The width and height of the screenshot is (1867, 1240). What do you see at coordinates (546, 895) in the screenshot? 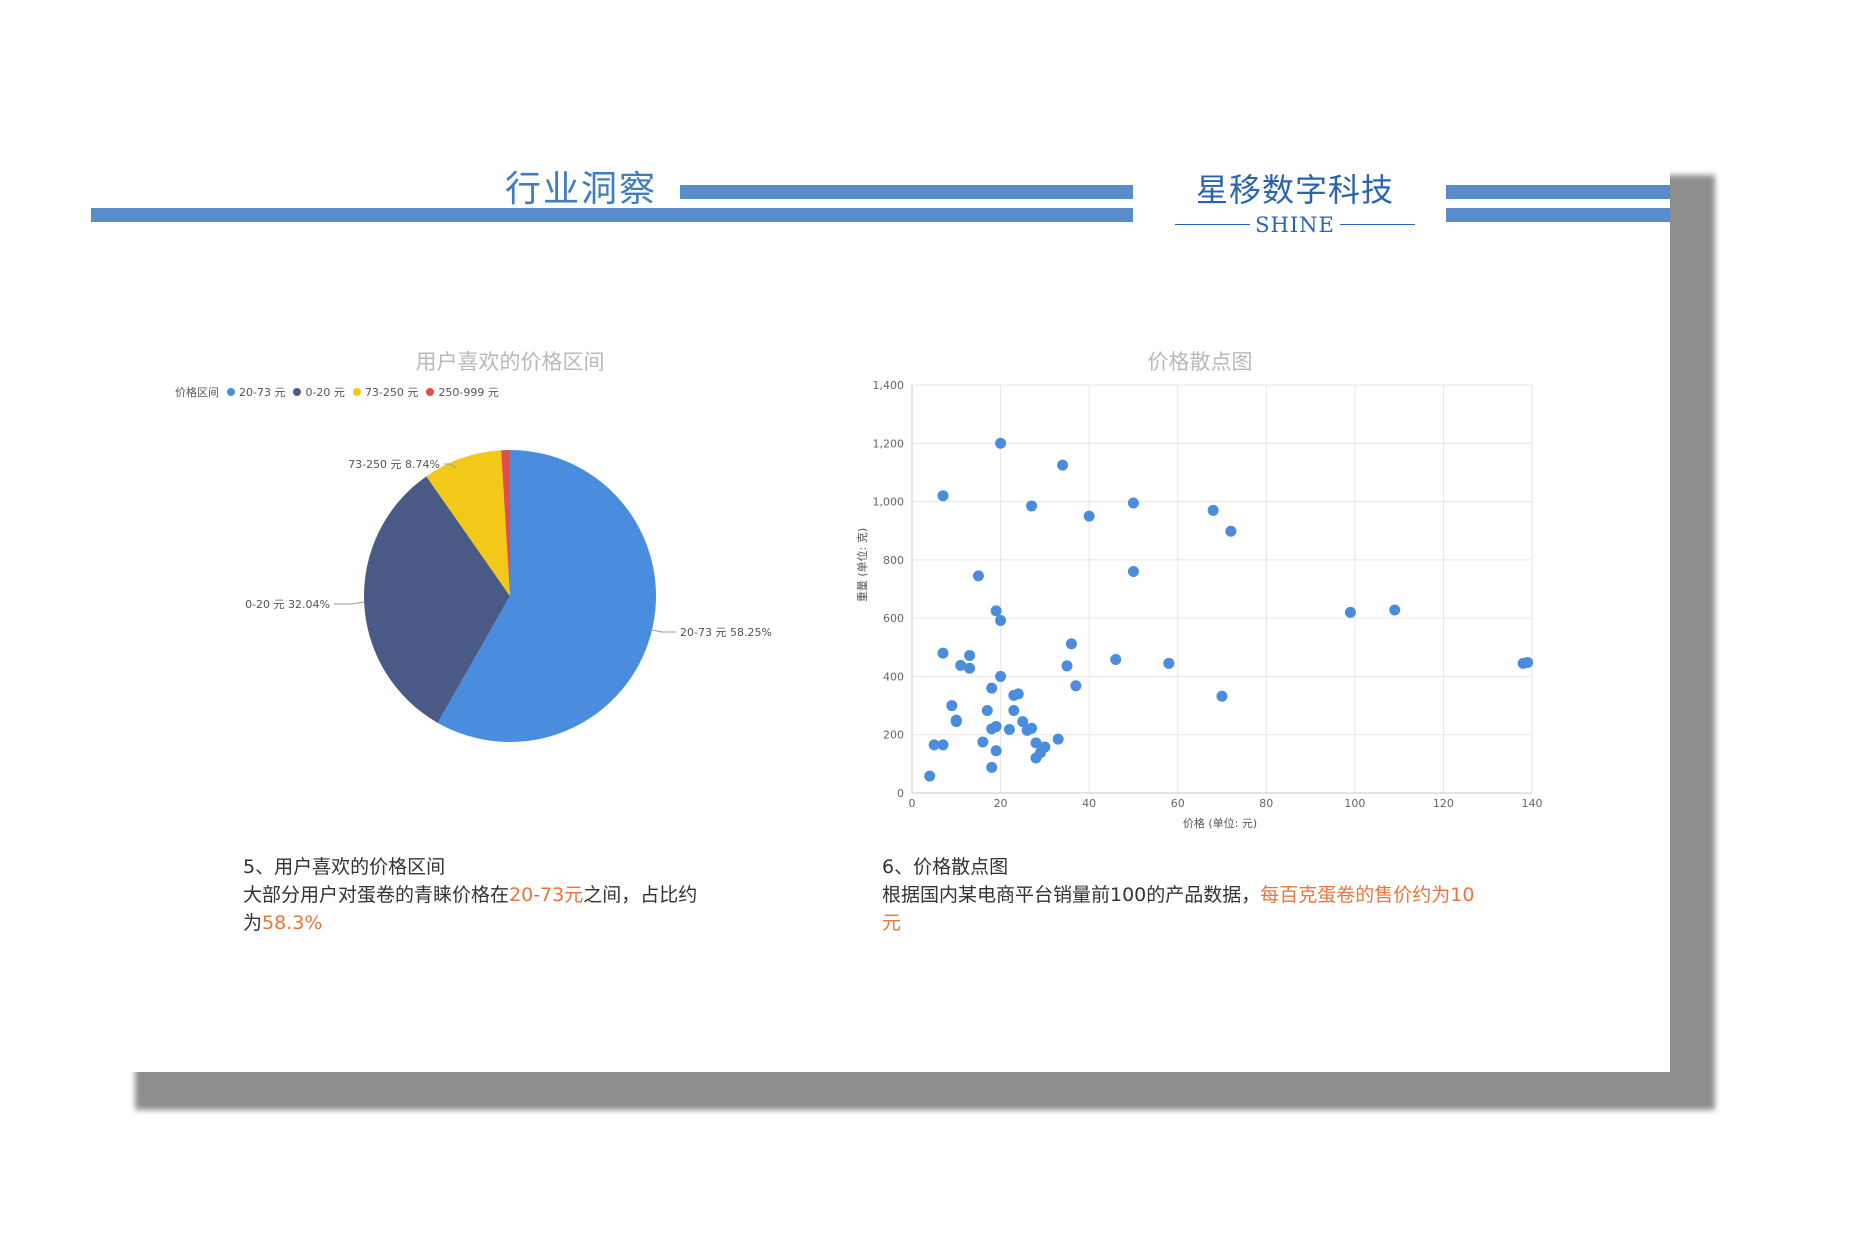
I see `caption-pie-highlight-range: 20-73元` at bounding box center [546, 895].